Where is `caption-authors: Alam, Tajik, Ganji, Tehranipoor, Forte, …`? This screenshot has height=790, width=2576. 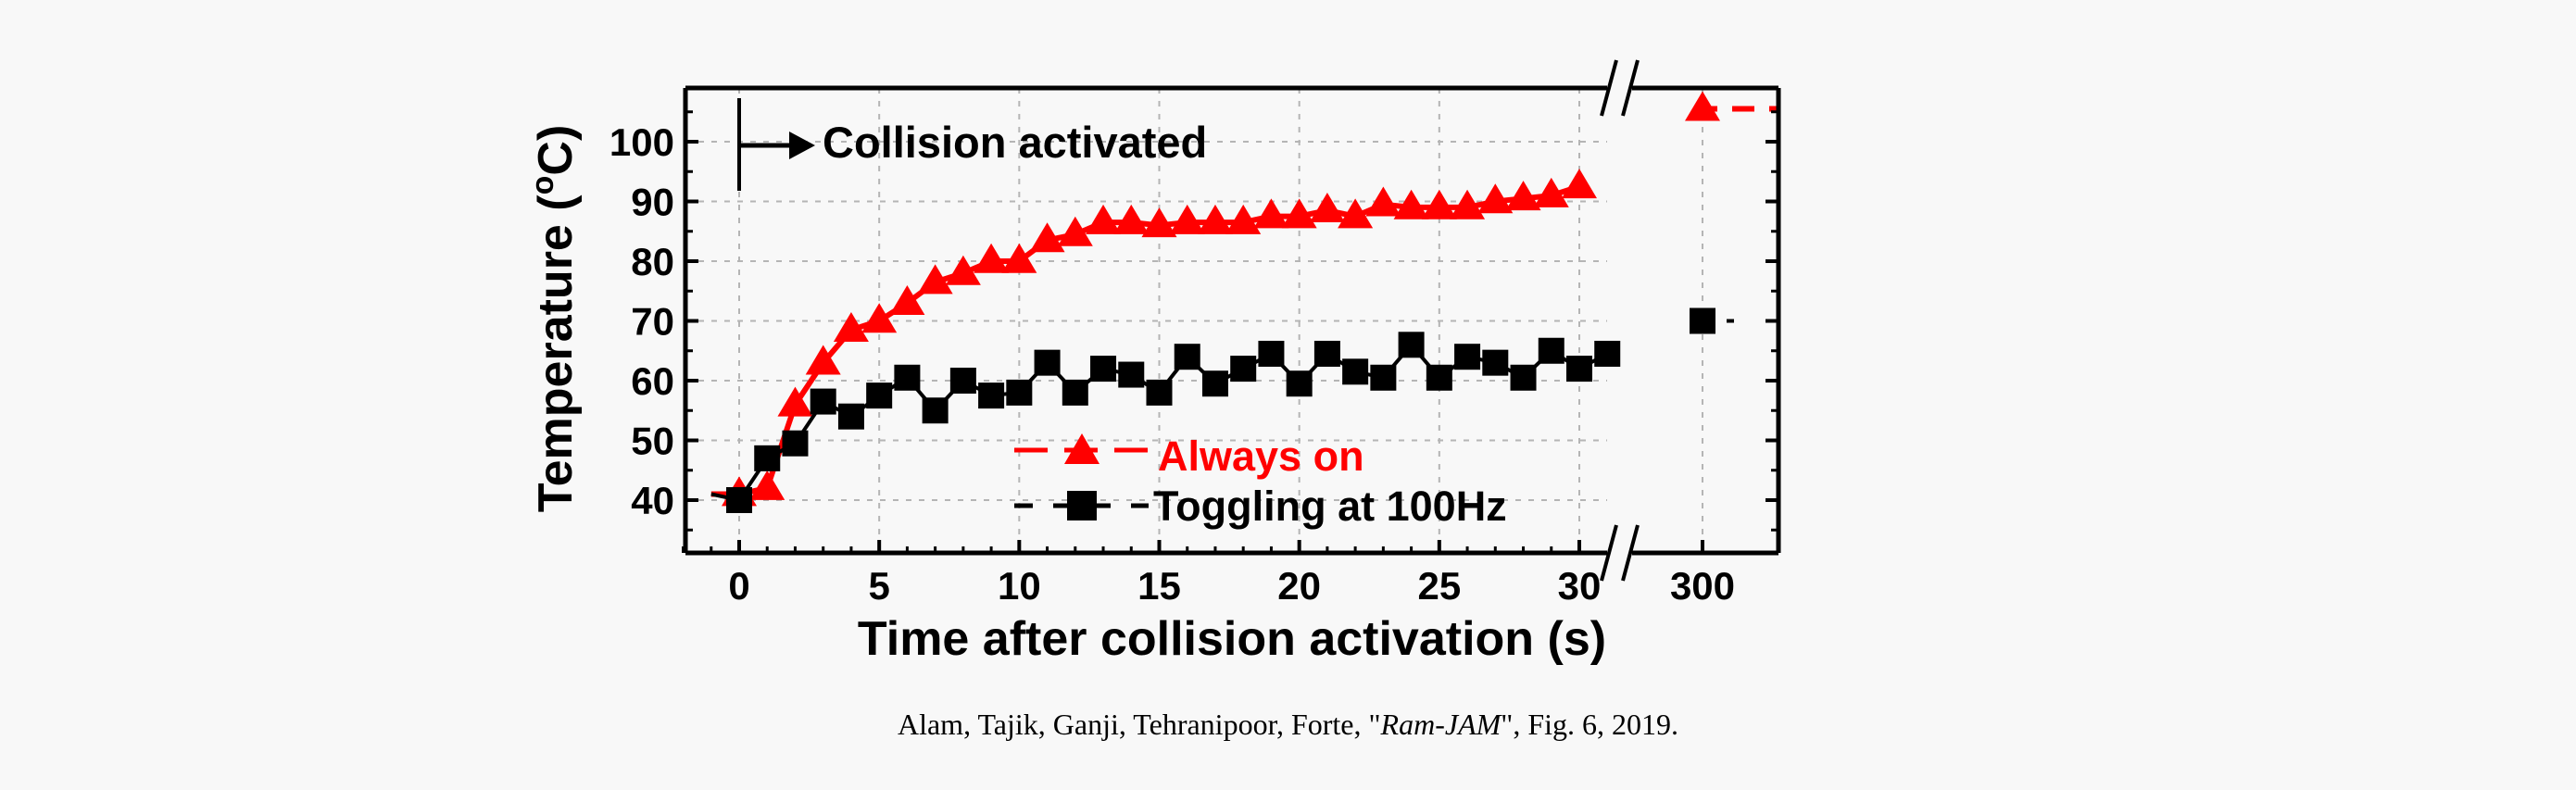 caption-authors: Alam, Tajik, Ganji, Tehranipoor, Forte, … is located at coordinates (1139, 724).